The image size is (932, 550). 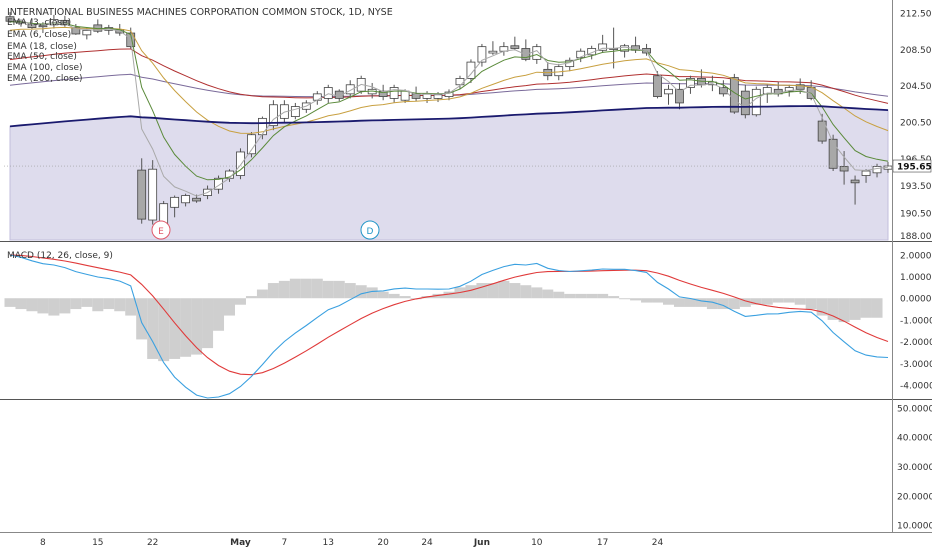 What do you see at coordinates (45, 79) in the screenshot?
I see `legend-ema200: EMA (200, close)` at bounding box center [45, 79].